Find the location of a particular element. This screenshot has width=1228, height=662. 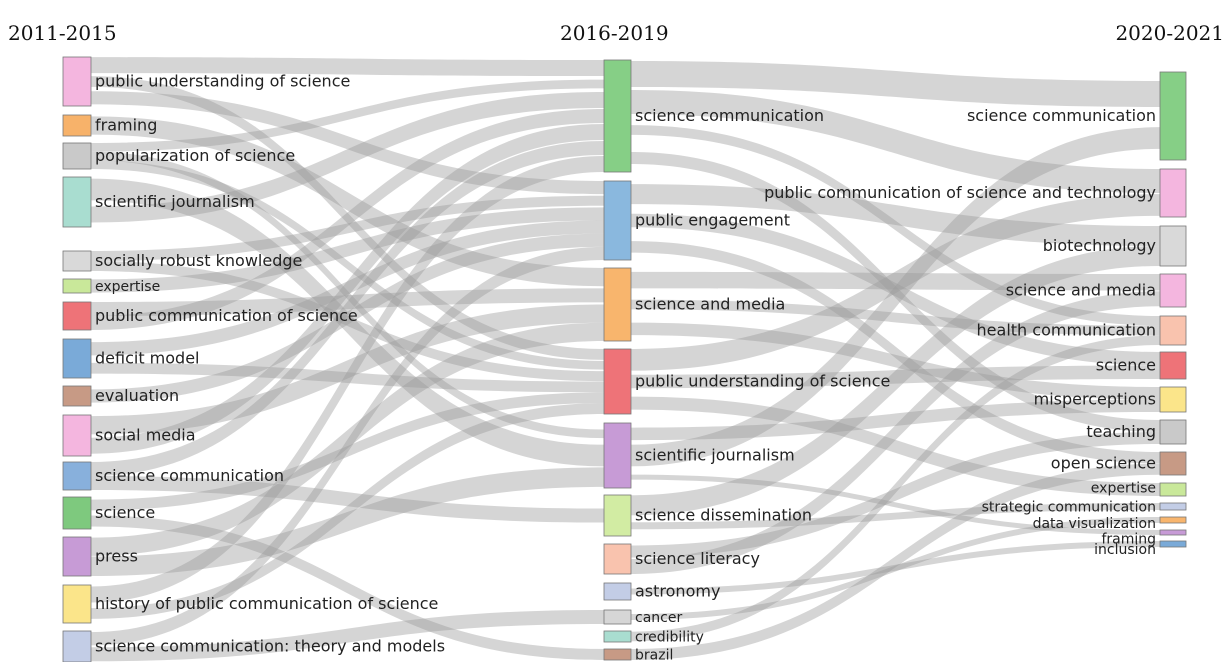

link-a2-b3 is located at coordinates (347, 201).